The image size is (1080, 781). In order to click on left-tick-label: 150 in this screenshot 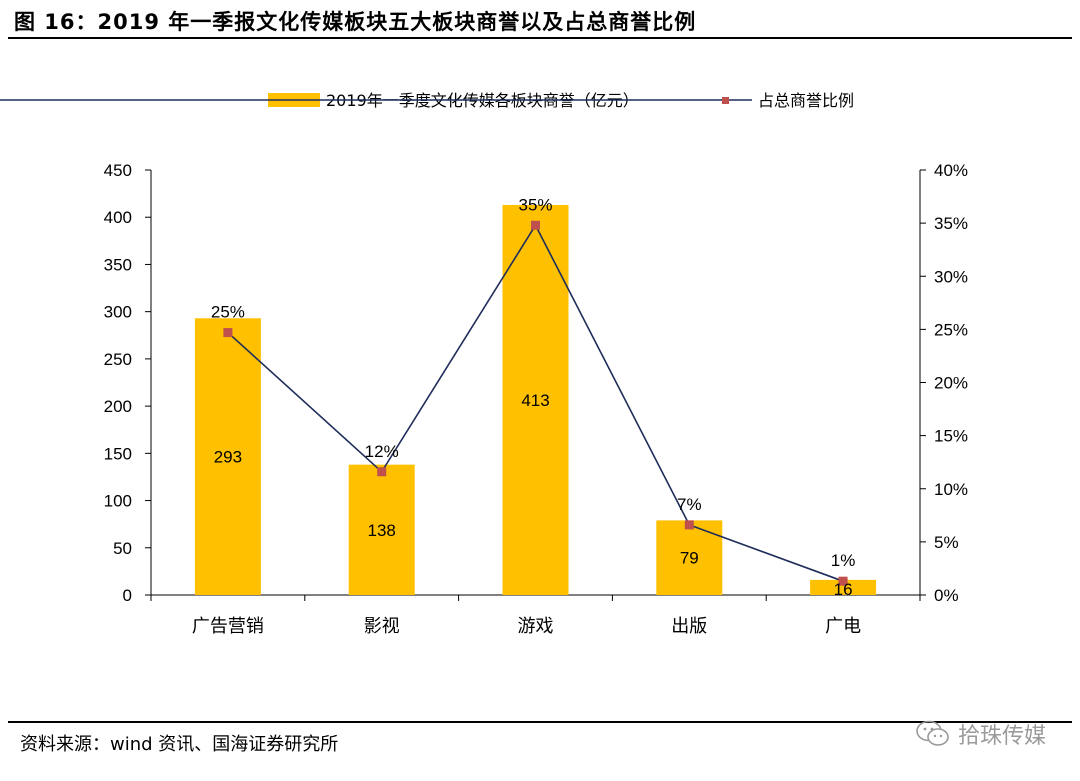, I will do `click(118, 453)`.